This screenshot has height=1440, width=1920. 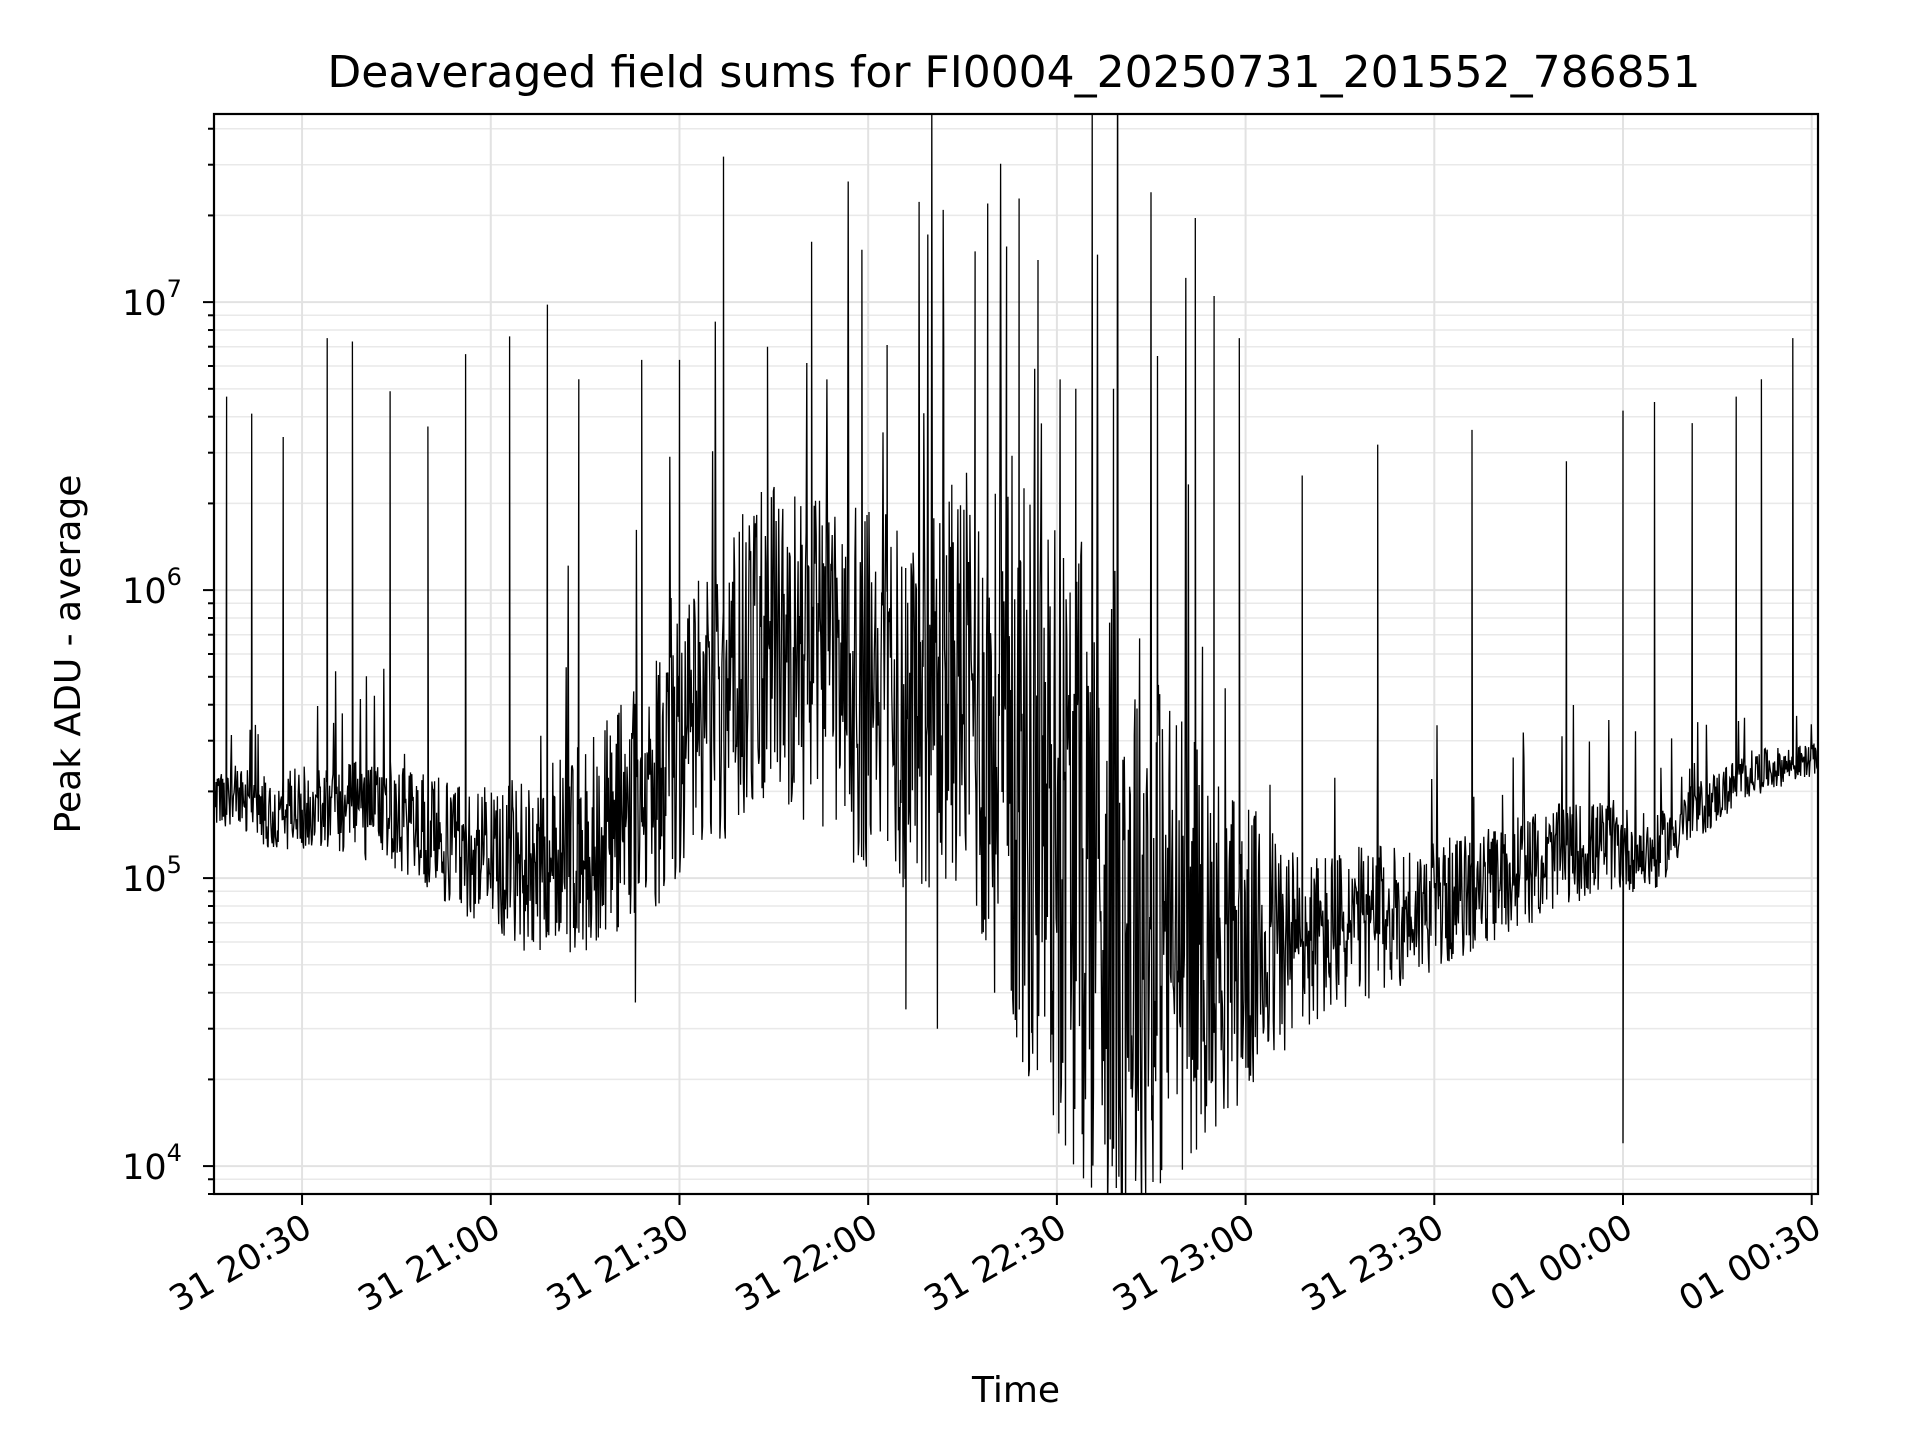 I want to click on y-tick-label: 10⁶, so click(x=152, y=587).